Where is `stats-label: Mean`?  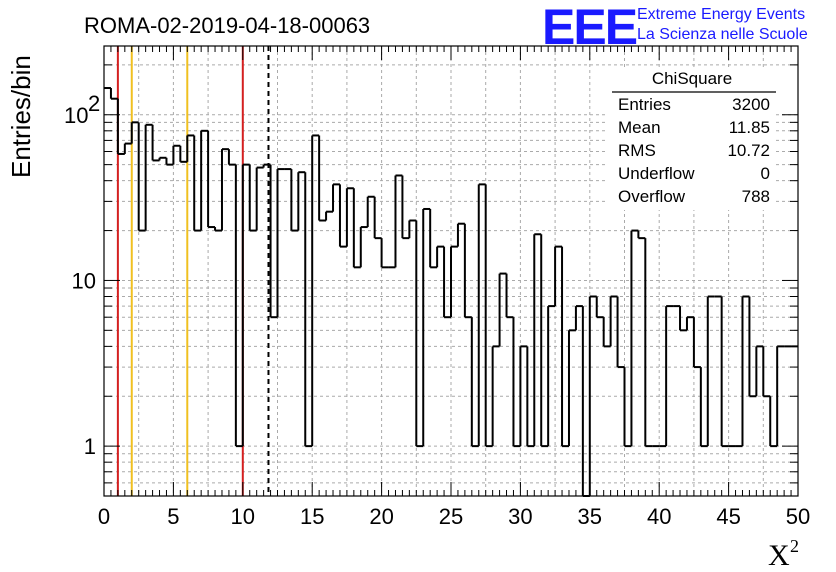 stats-label: Mean is located at coordinates (639, 127).